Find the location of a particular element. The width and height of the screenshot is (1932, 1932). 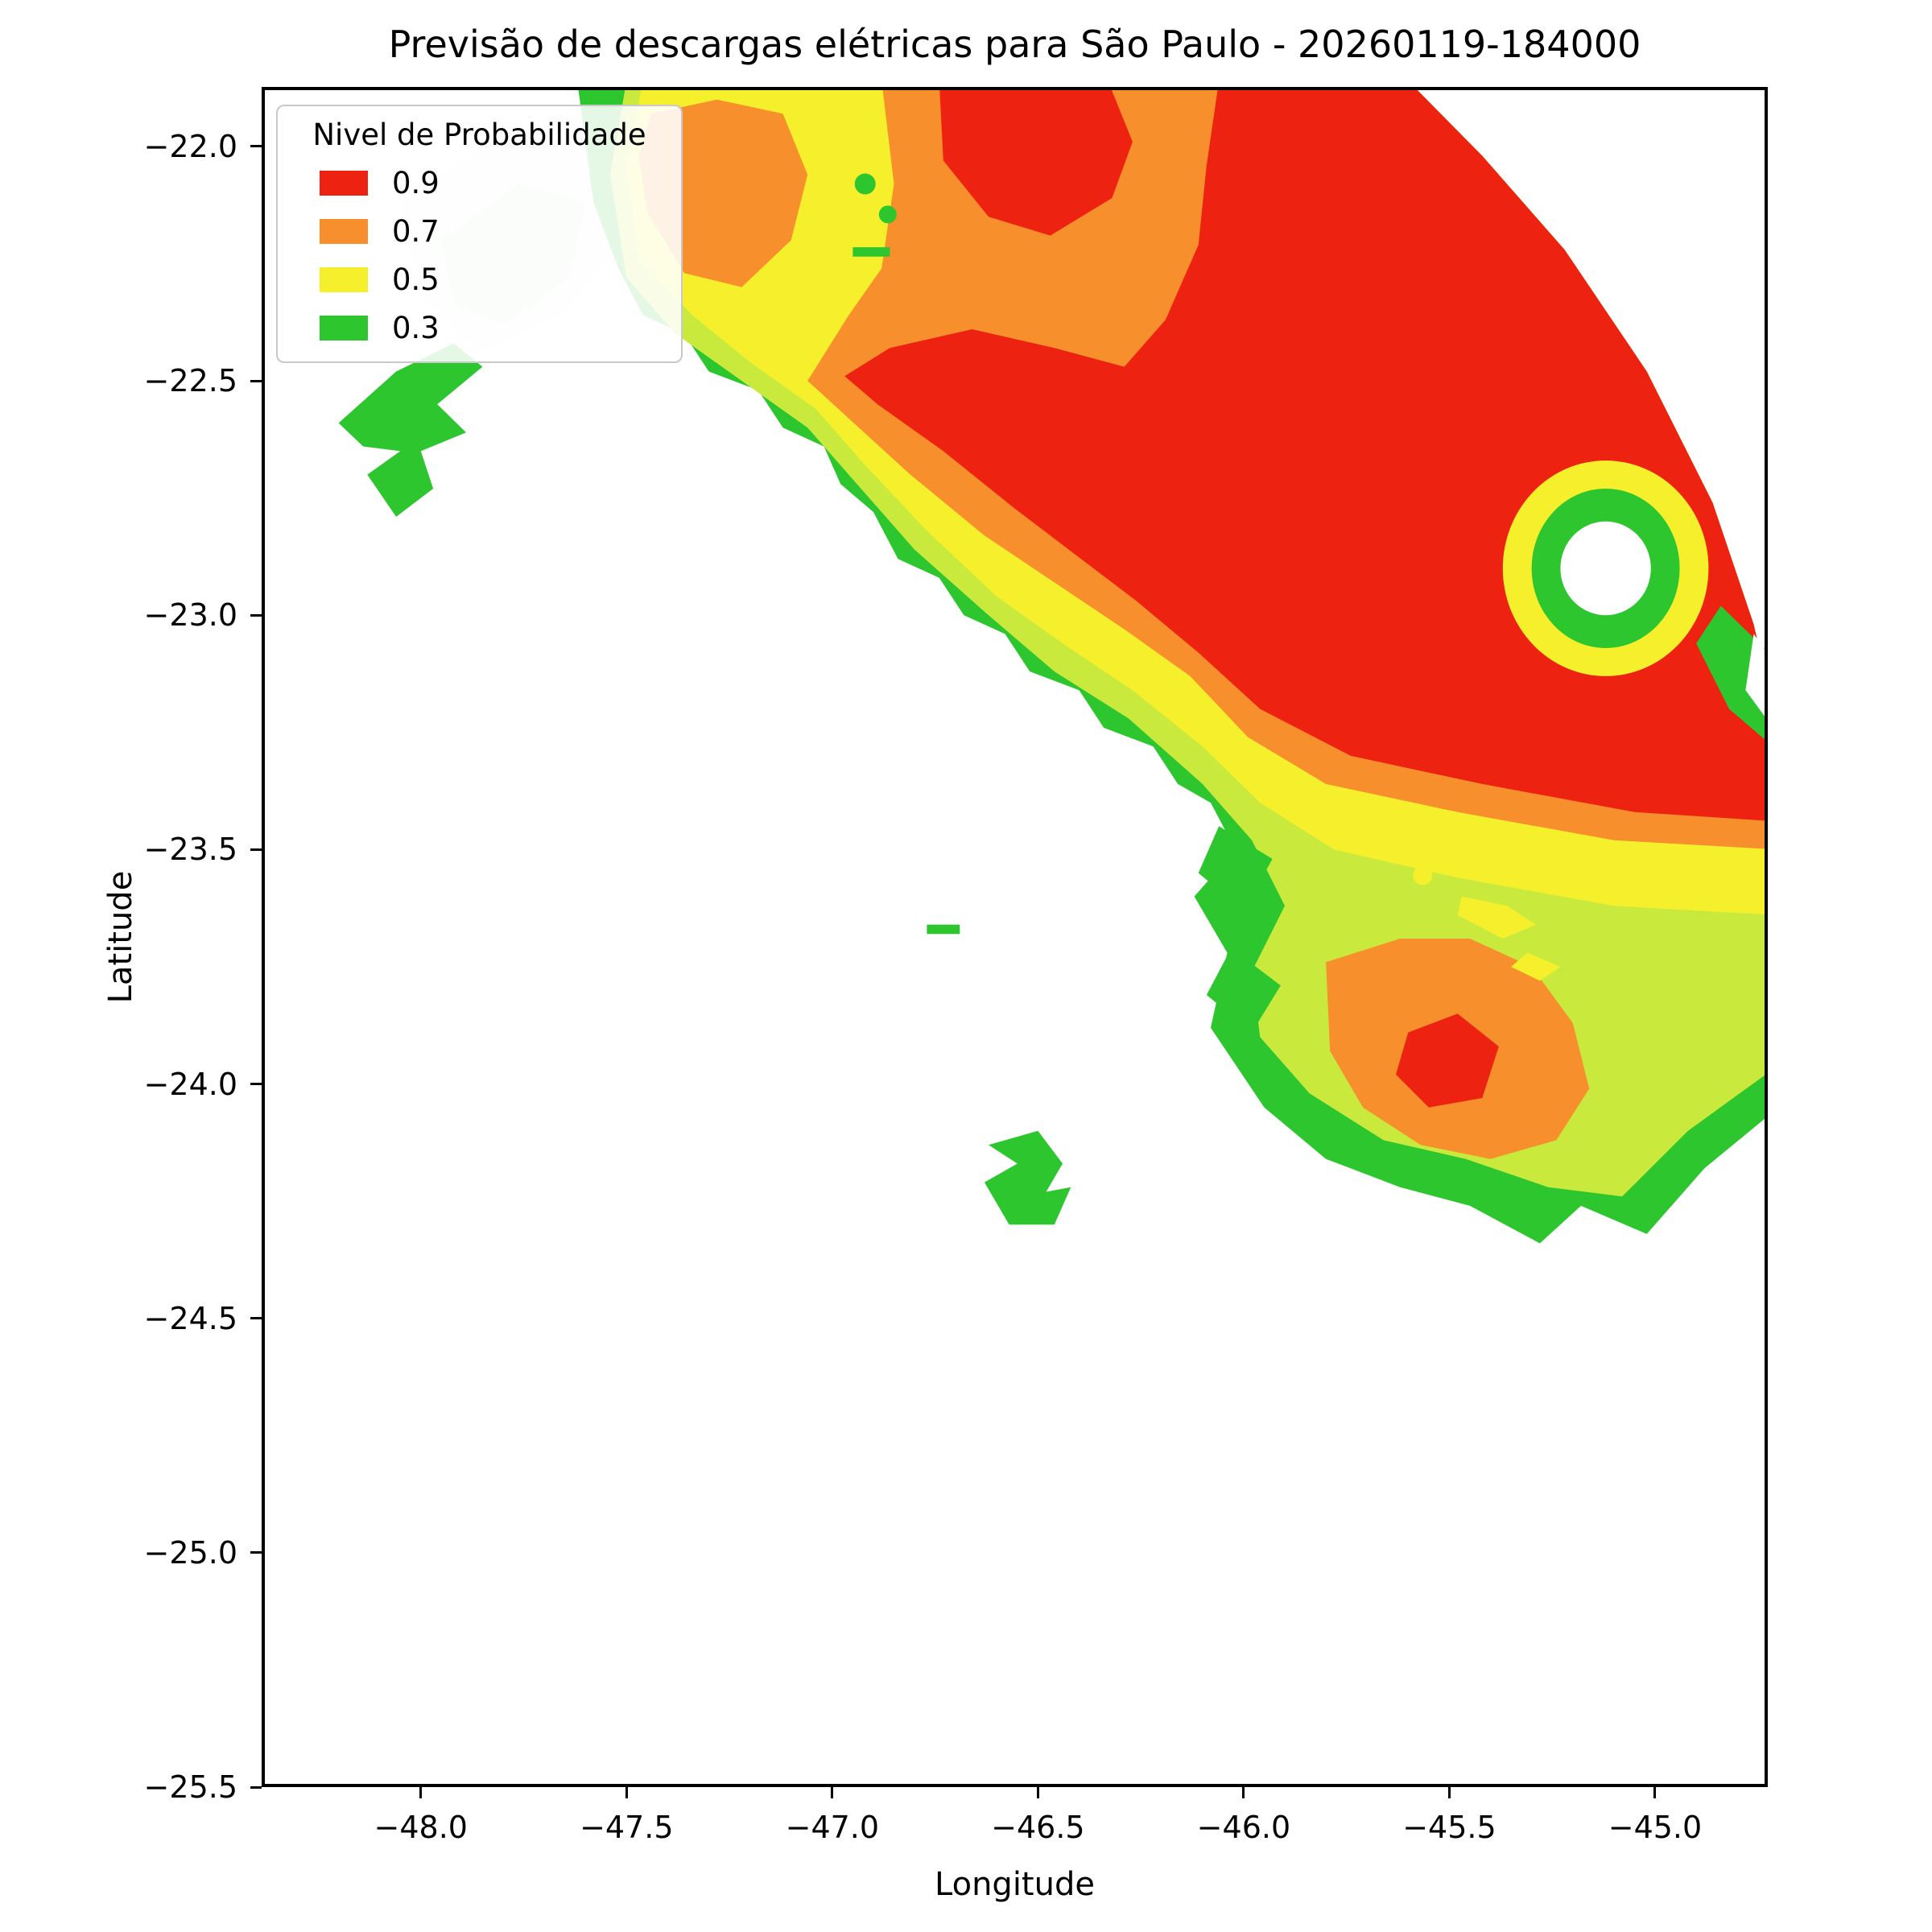

legend: Nivel de Probabilidade 0.9 0.7 0.5 0.3 is located at coordinates (479, 234).